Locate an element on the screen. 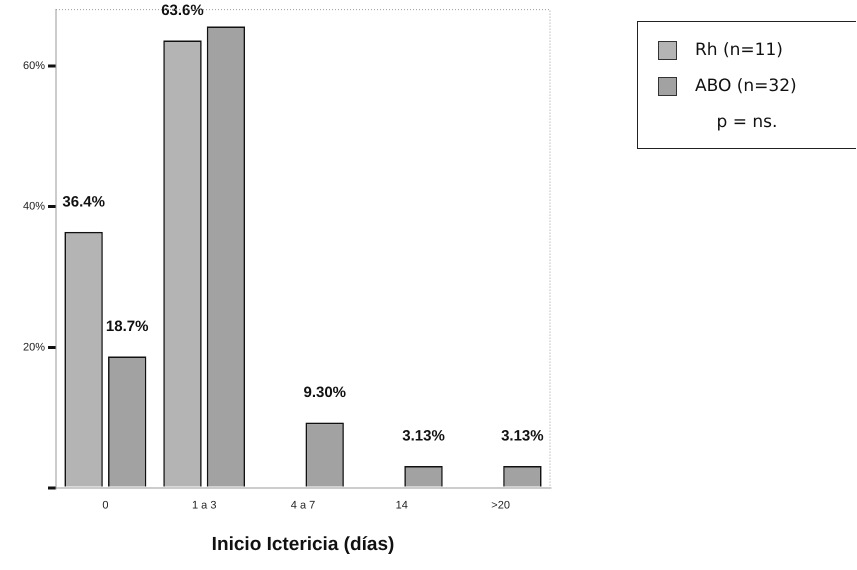 This screenshot has width=857, height=570. x-axis-title: Inicio Ictericia (días) is located at coordinates (303, 544).